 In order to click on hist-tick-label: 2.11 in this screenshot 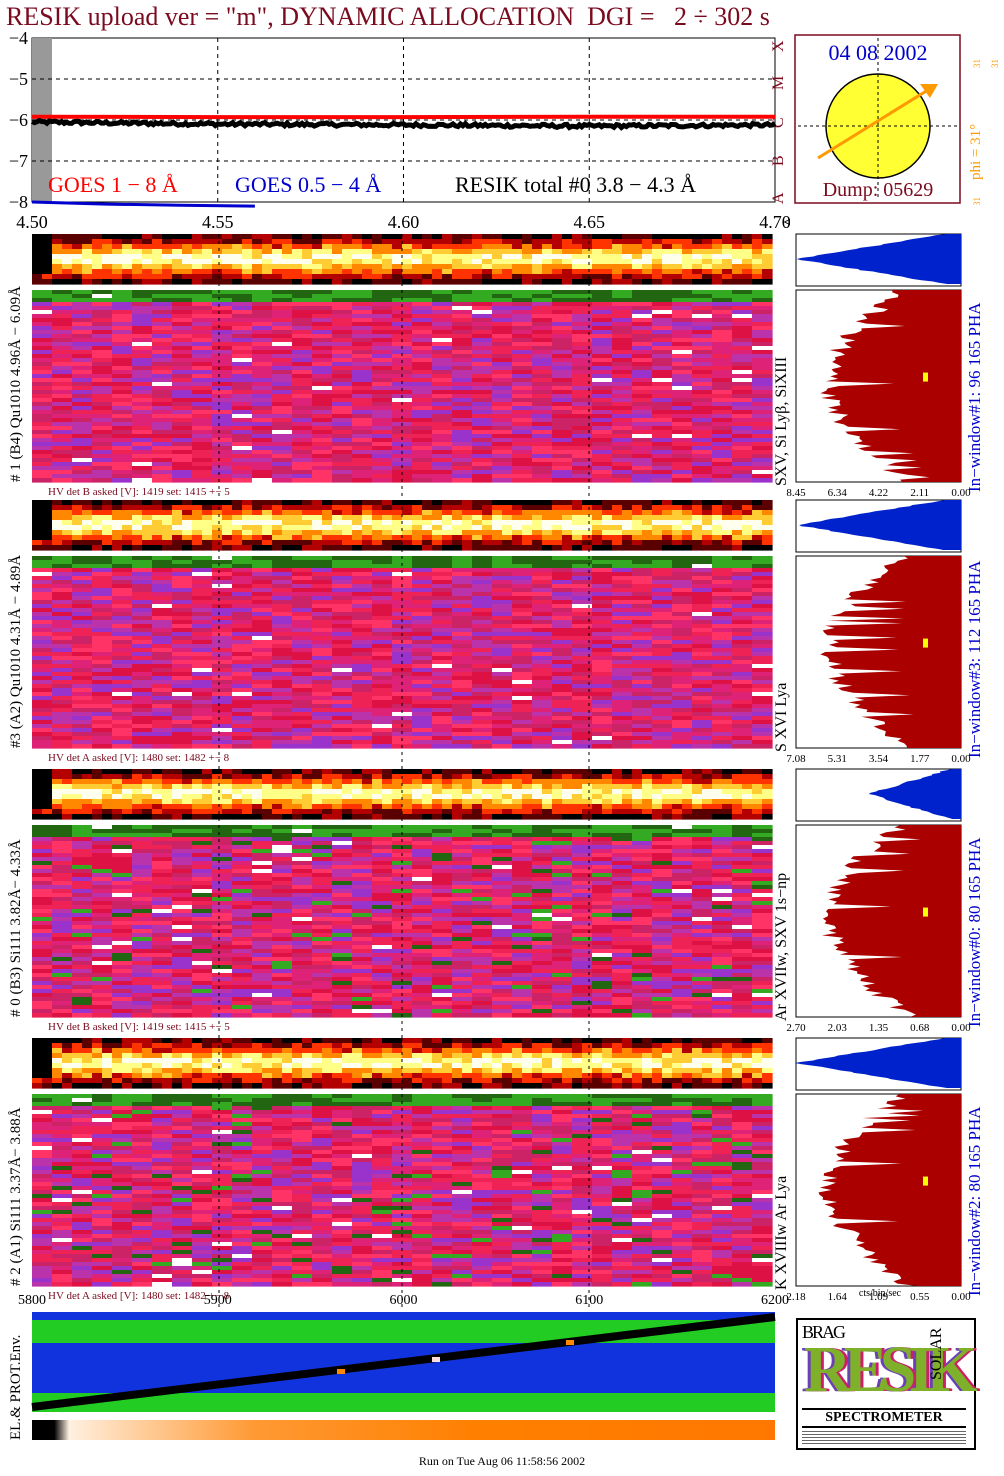, I will do `click(919, 493)`.